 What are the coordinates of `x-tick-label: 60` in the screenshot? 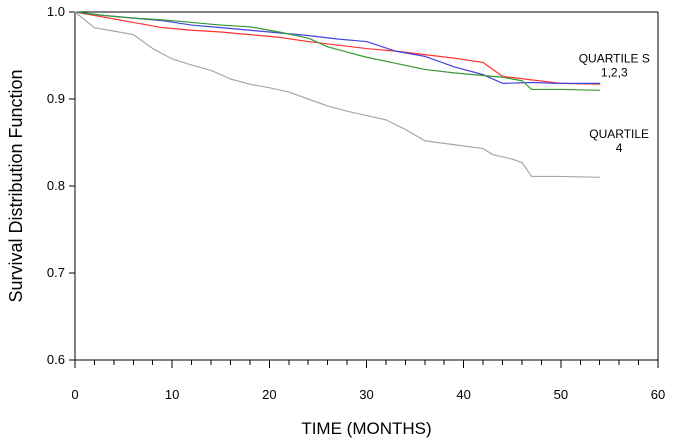 It's located at (658, 394).